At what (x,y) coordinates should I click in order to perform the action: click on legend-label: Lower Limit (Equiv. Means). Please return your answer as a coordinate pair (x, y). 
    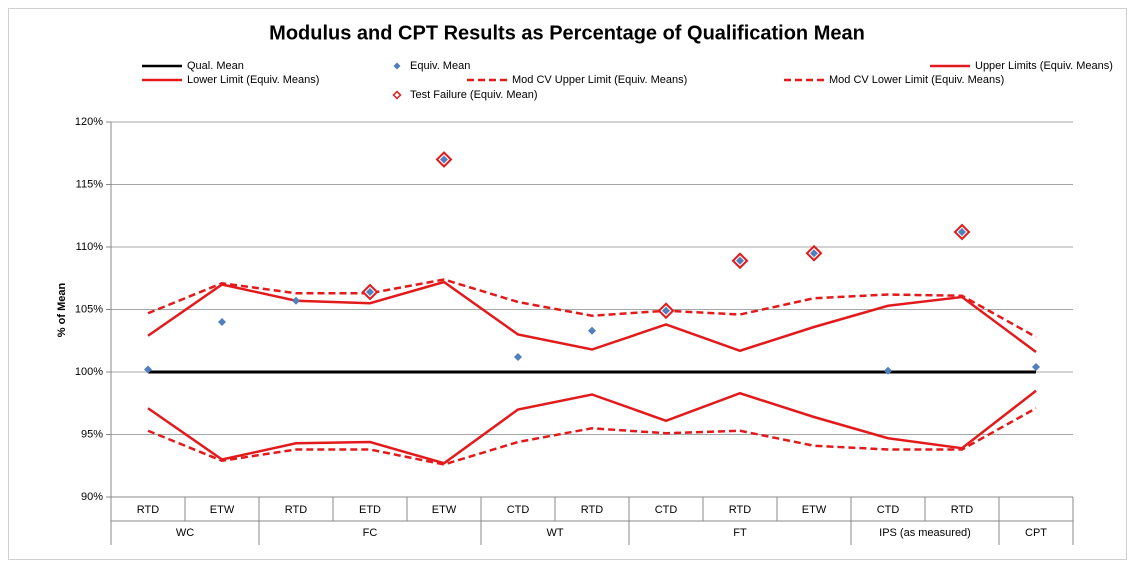
    Looking at the image, I should click on (253, 80).